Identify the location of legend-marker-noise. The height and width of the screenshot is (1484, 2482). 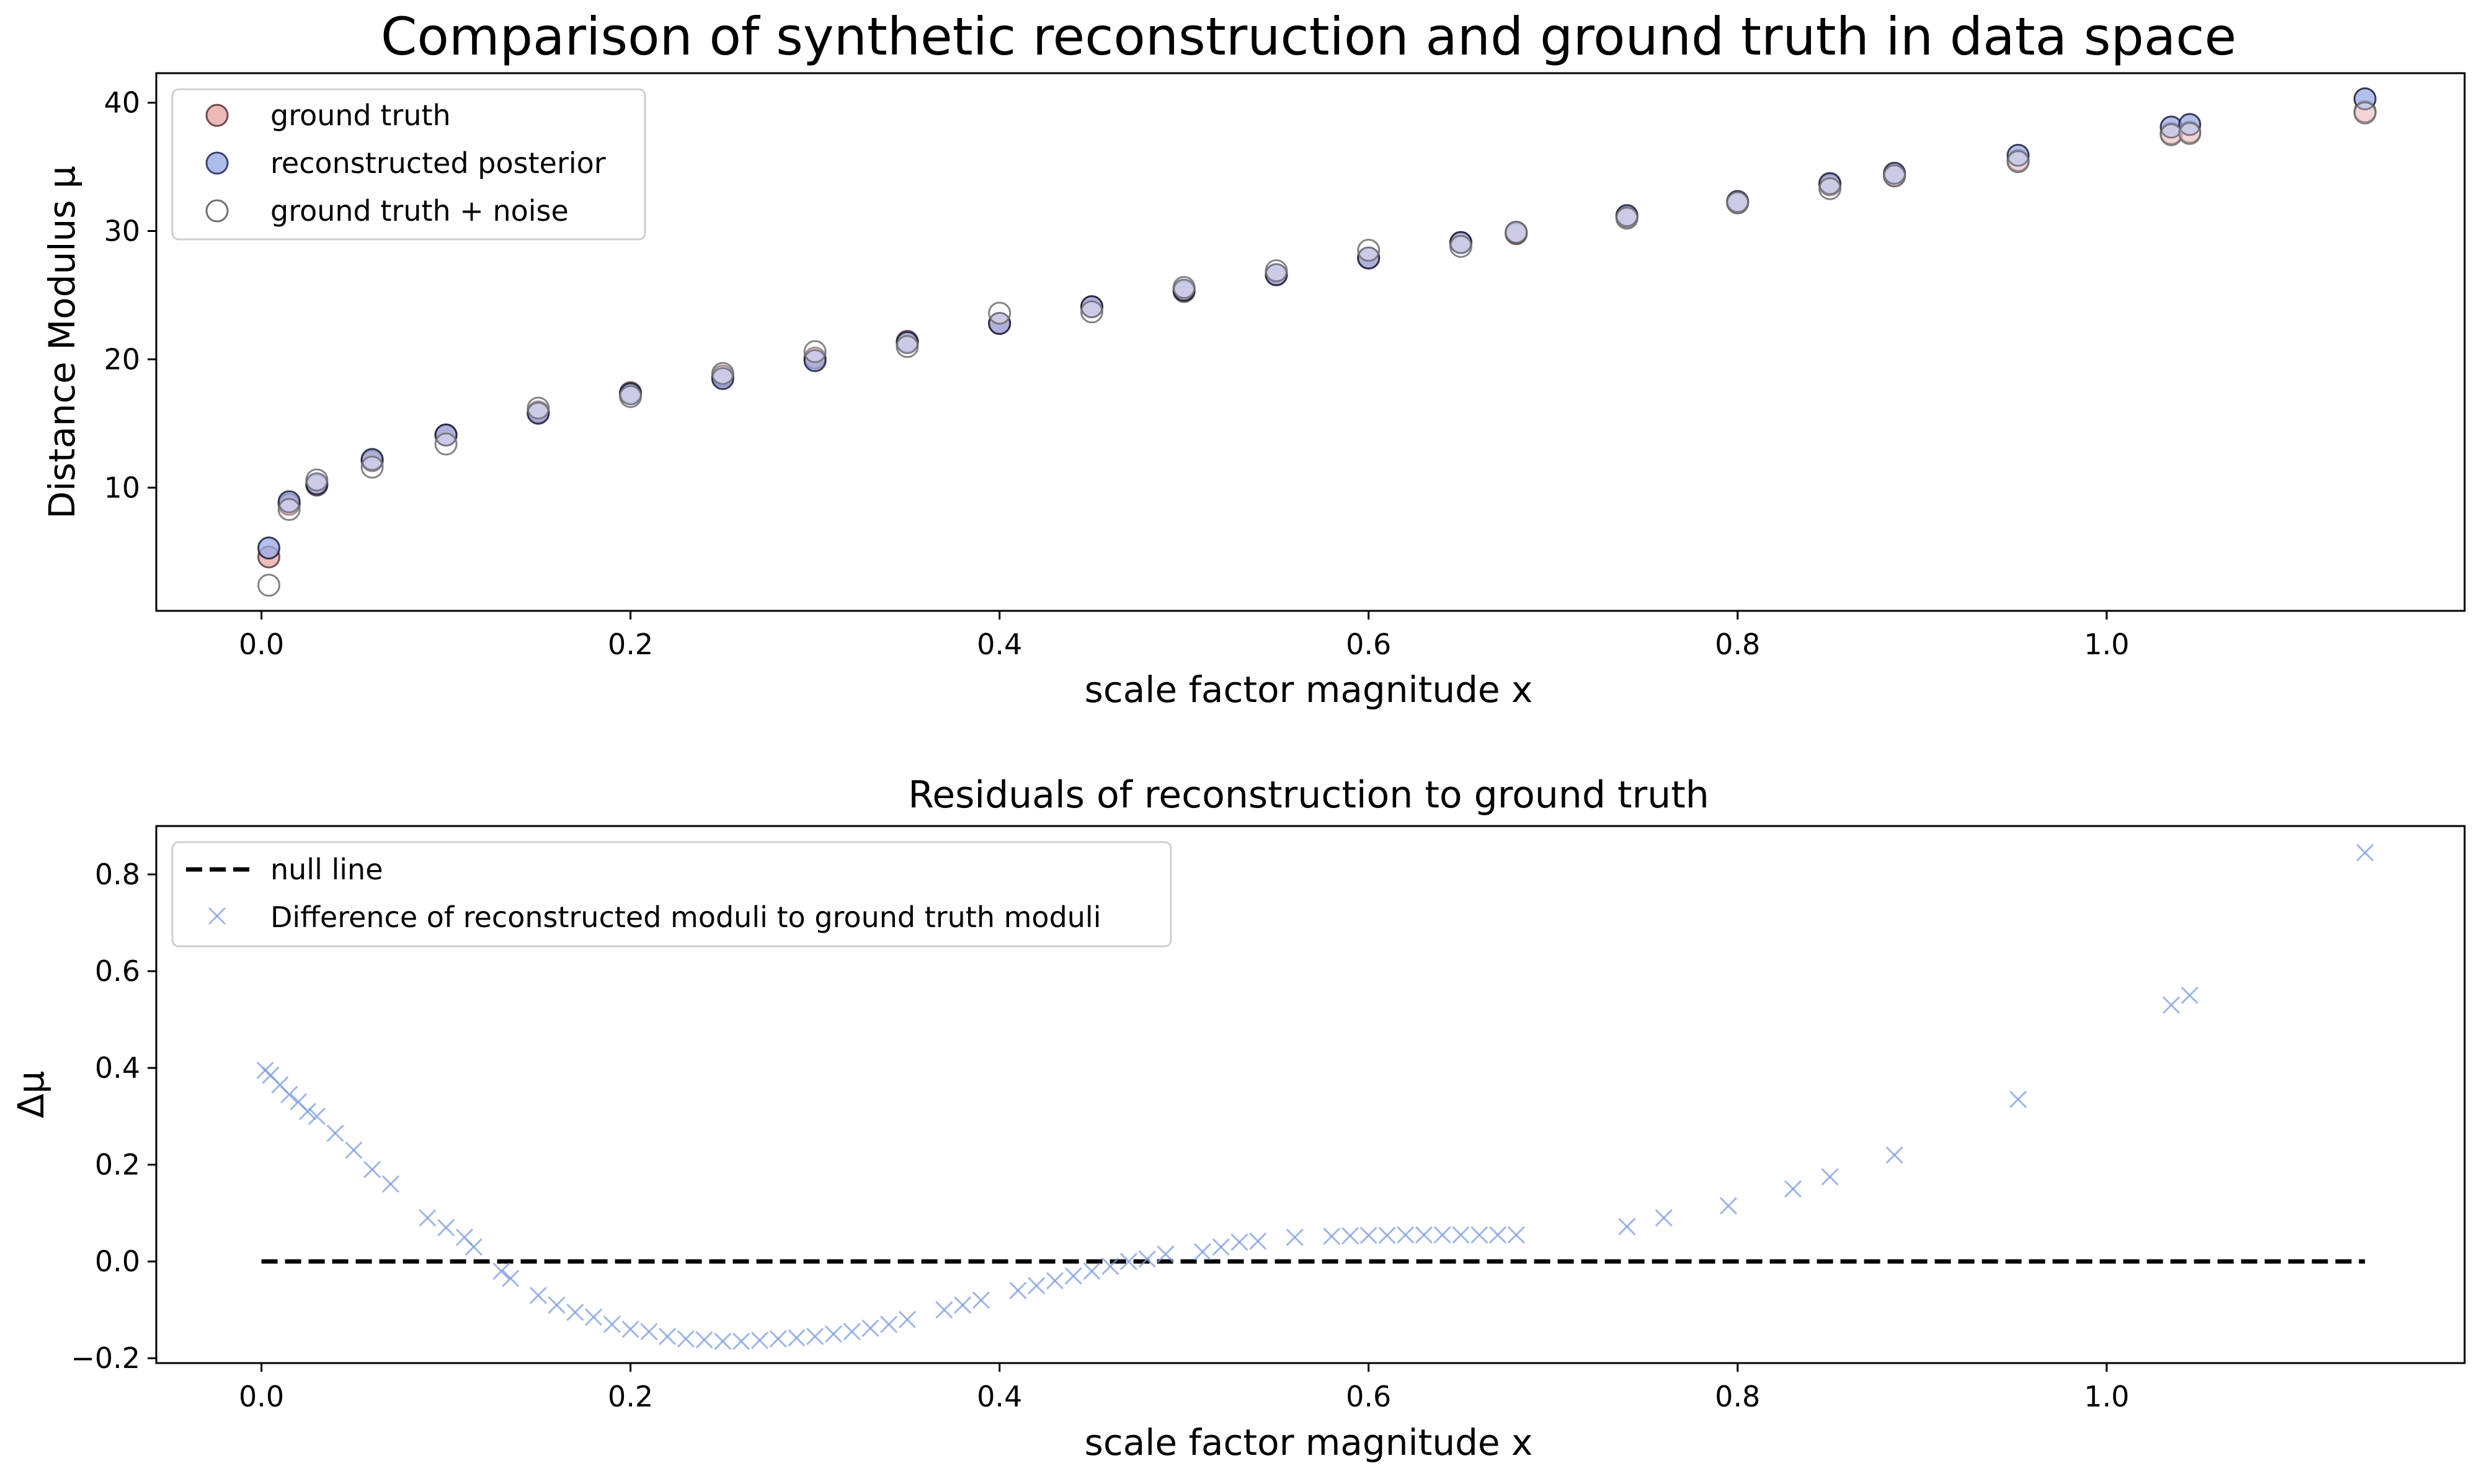
(217, 211).